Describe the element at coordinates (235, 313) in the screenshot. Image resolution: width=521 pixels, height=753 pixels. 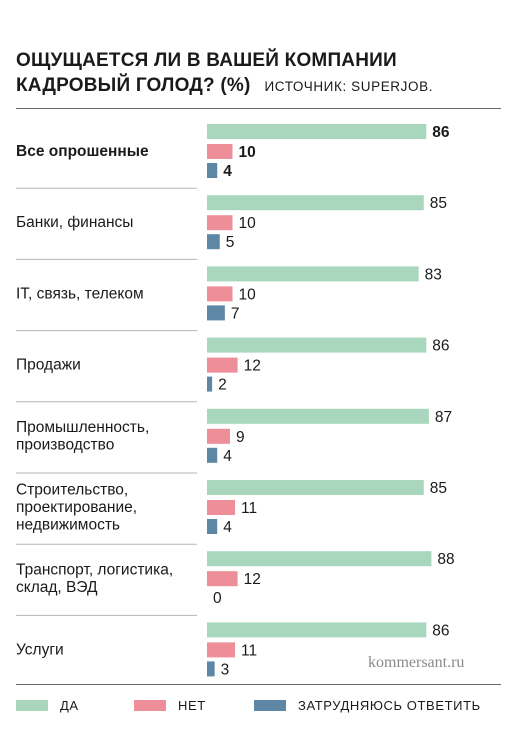
I see `value-label: 7` at that location.